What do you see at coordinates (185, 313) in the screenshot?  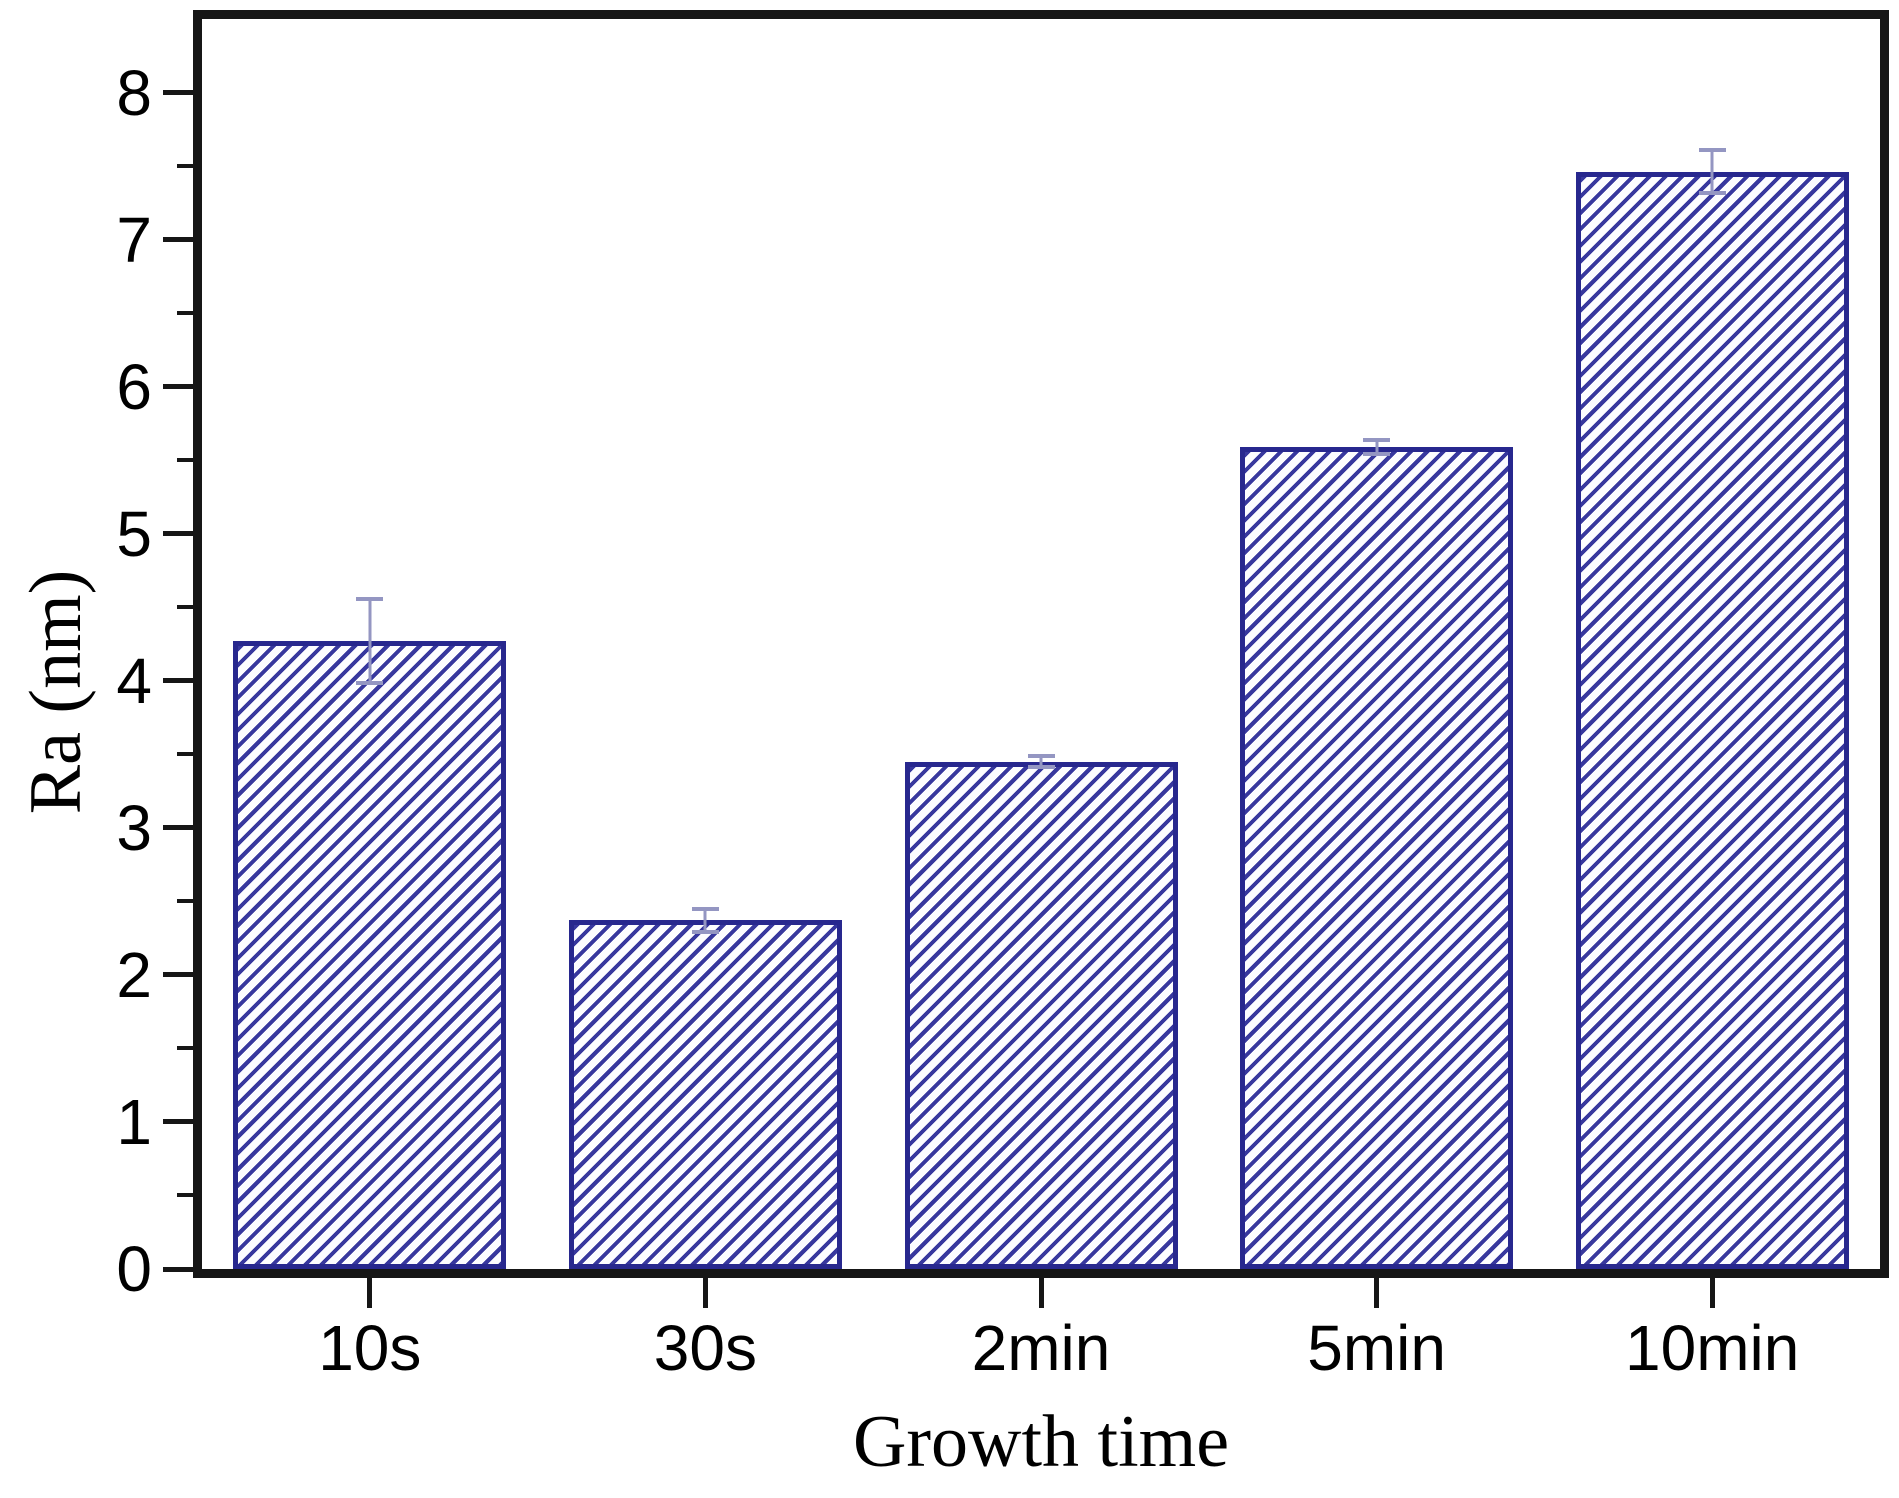 I see `y-minor-tick-6.5` at bounding box center [185, 313].